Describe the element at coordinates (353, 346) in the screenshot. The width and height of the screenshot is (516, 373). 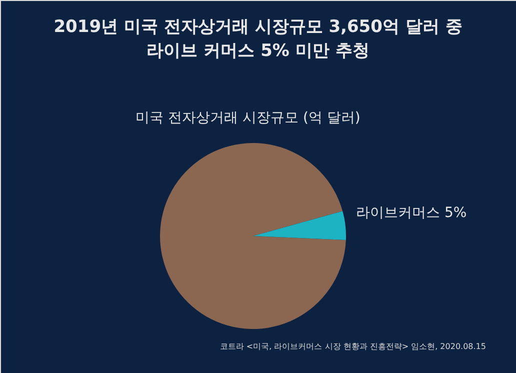
I see `text: 코트라 <미국, 라이브커머스 시장 현황과 진흥전략> 임소현, 2020.08.15` at that location.